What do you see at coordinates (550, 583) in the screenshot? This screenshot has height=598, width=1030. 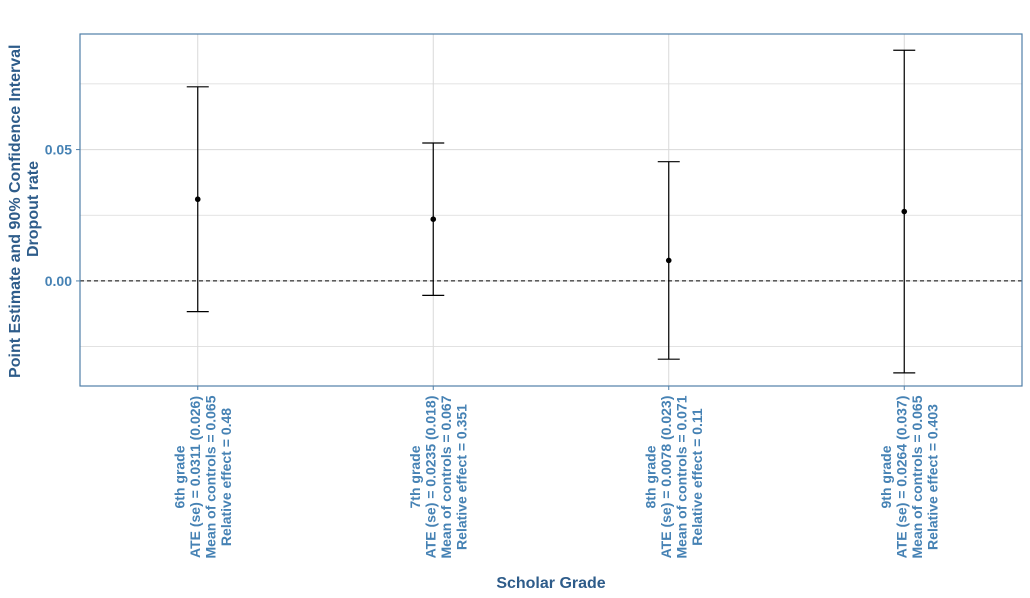 I see `x-axis-title: Scholar Grade` at bounding box center [550, 583].